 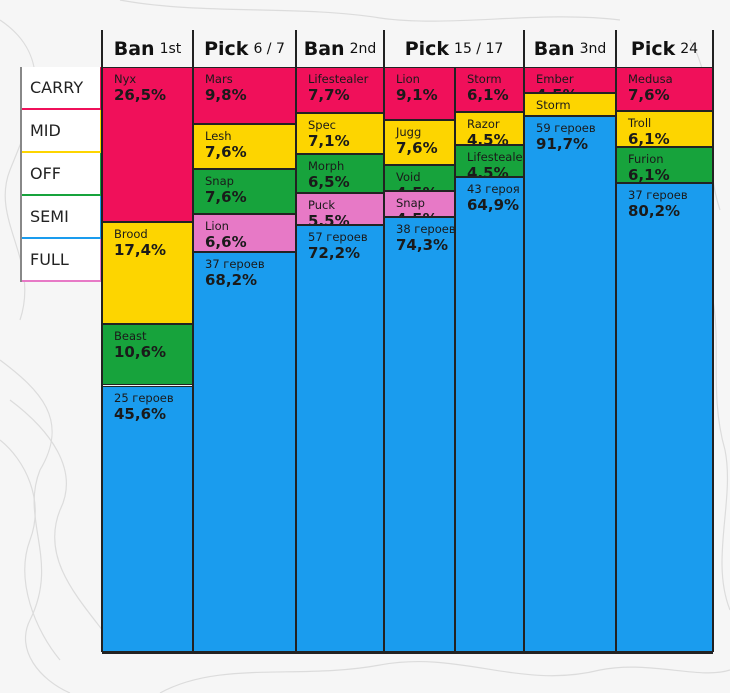 I want to click on bar-segment-off: Snap 7,6%, so click(x=244, y=191).